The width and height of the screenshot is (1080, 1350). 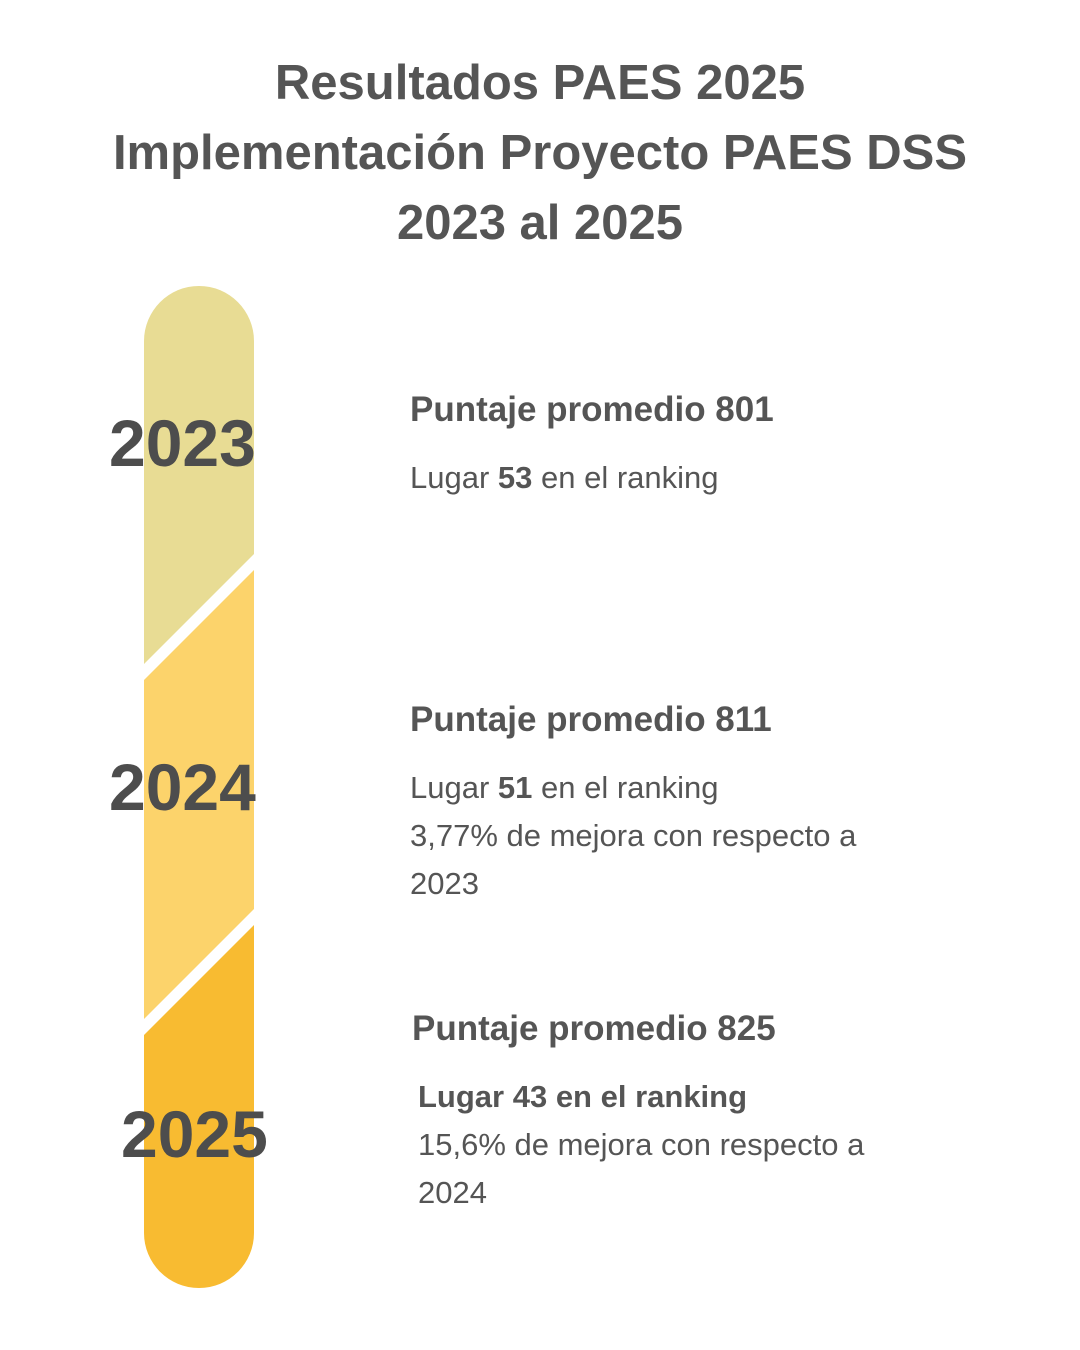 What do you see at coordinates (515, 477) in the screenshot?
I see `rank-value: 53` at bounding box center [515, 477].